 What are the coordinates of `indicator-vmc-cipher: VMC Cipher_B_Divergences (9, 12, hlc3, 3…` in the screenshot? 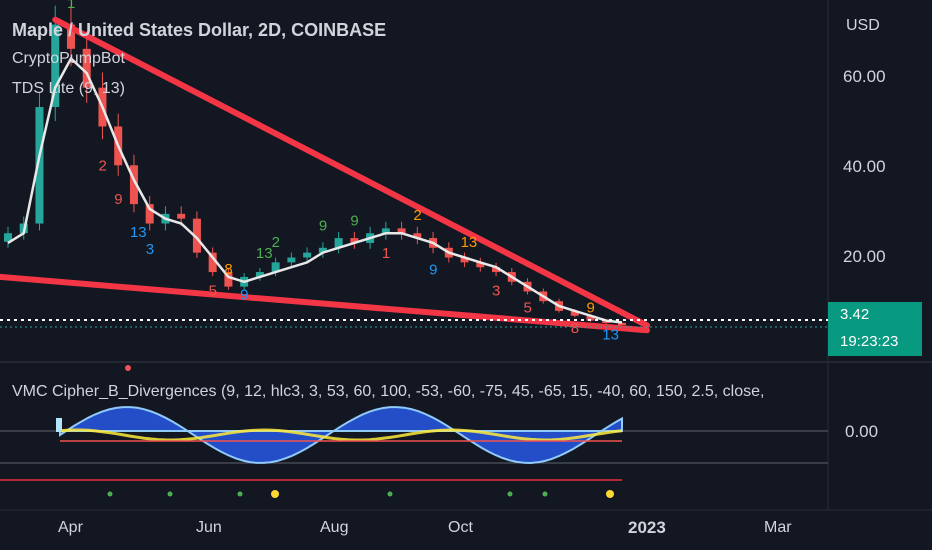 It's located at (388, 391).